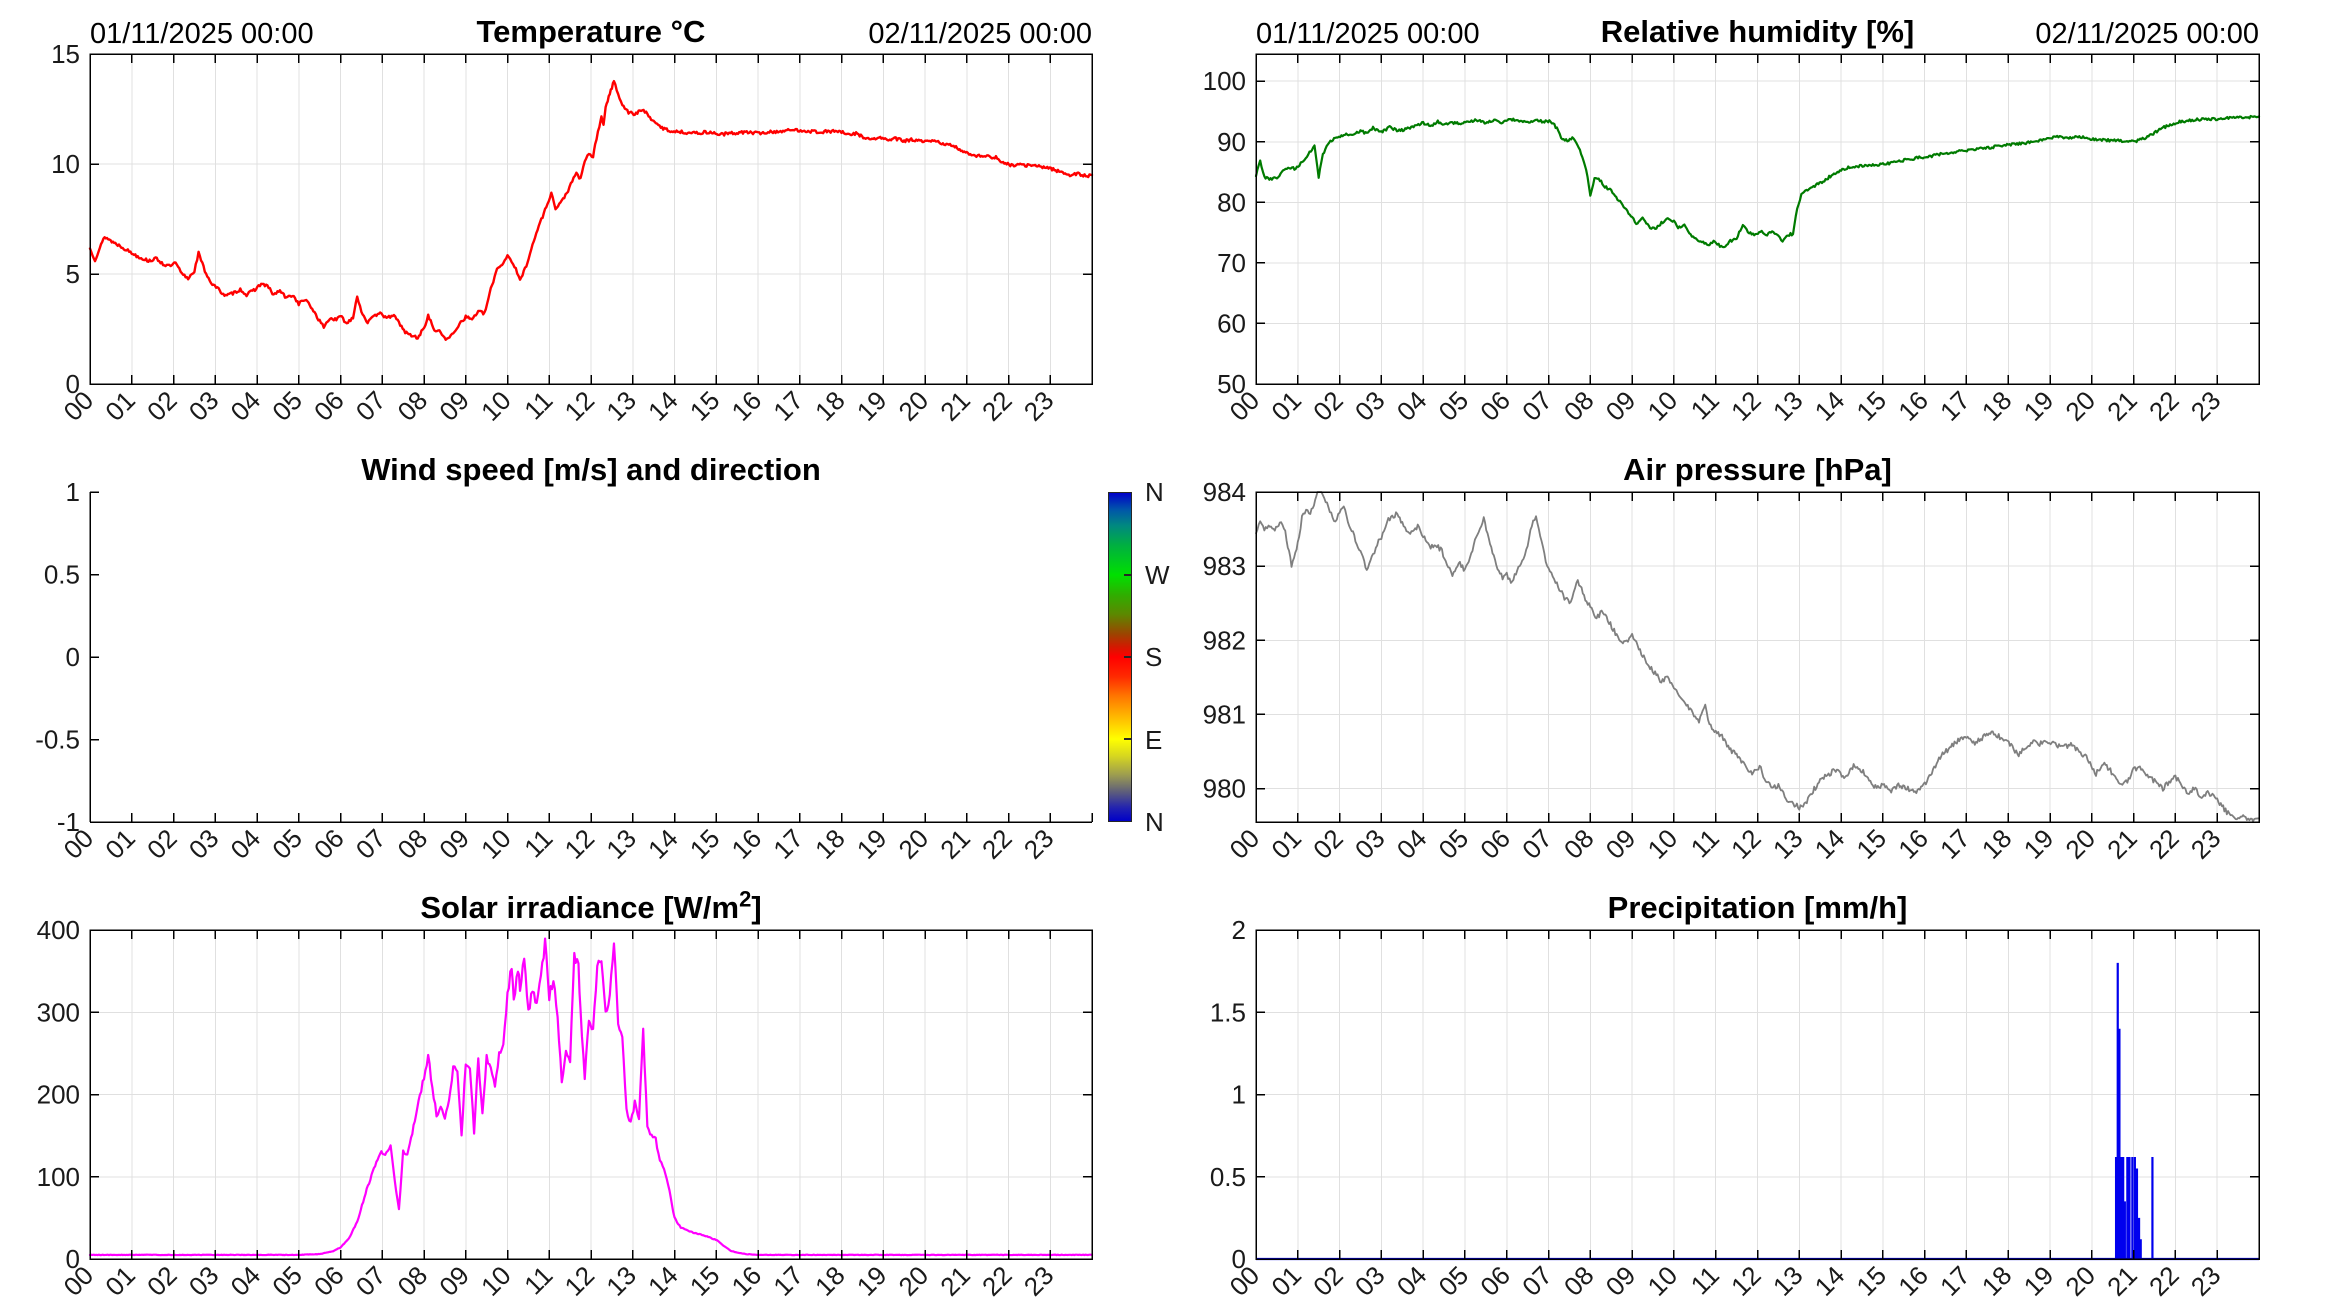 Image resolution: width=2333 pixels, height=1313 pixels. What do you see at coordinates (1231, 142) in the screenshot?
I see `y-tick-label: 90` at bounding box center [1231, 142].